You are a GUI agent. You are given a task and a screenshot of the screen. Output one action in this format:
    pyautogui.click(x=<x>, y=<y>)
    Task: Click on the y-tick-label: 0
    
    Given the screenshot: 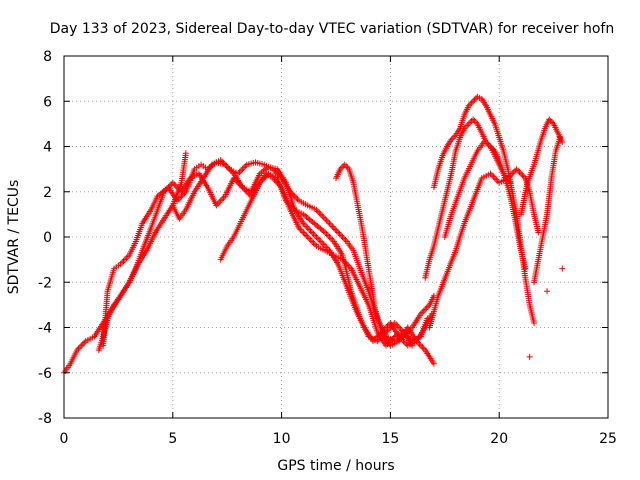 What is the action you would take?
    pyautogui.click(x=47, y=238)
    